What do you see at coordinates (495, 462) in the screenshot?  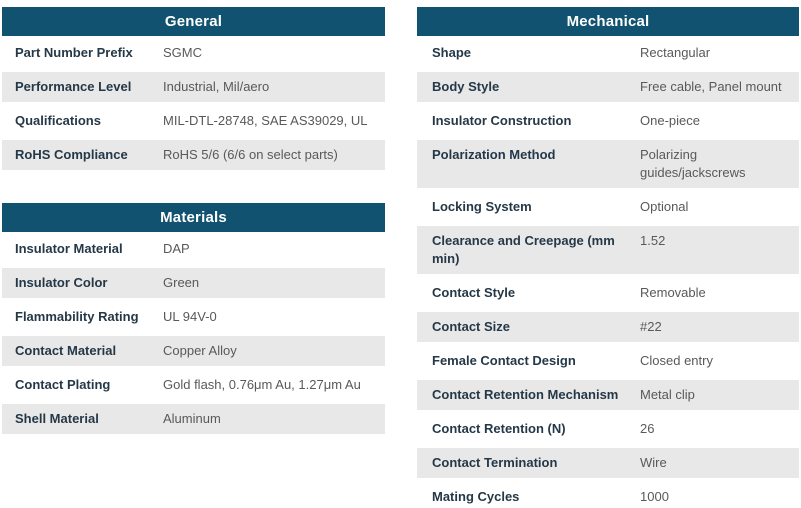 I see `spec-label: Contact Termination` at bounding box center [495, 462].